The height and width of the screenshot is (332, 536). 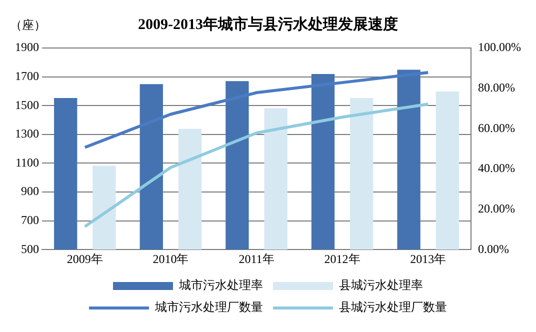 What do you see at coordinates (497, 168) in the screenshot?
I see `y2-tick-label: 40.00%` at bounding box center [497, 168].